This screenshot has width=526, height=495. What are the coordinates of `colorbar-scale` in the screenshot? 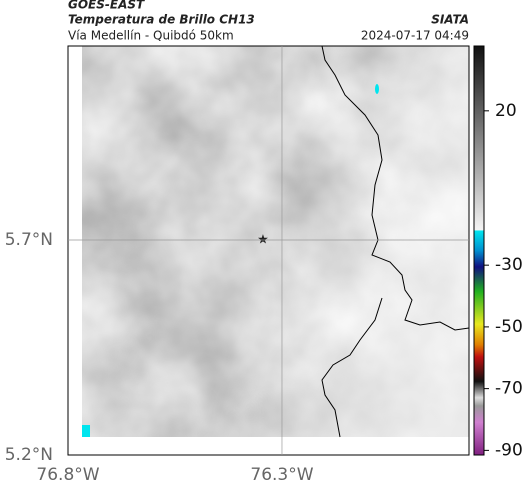 It's located at (479, 250).